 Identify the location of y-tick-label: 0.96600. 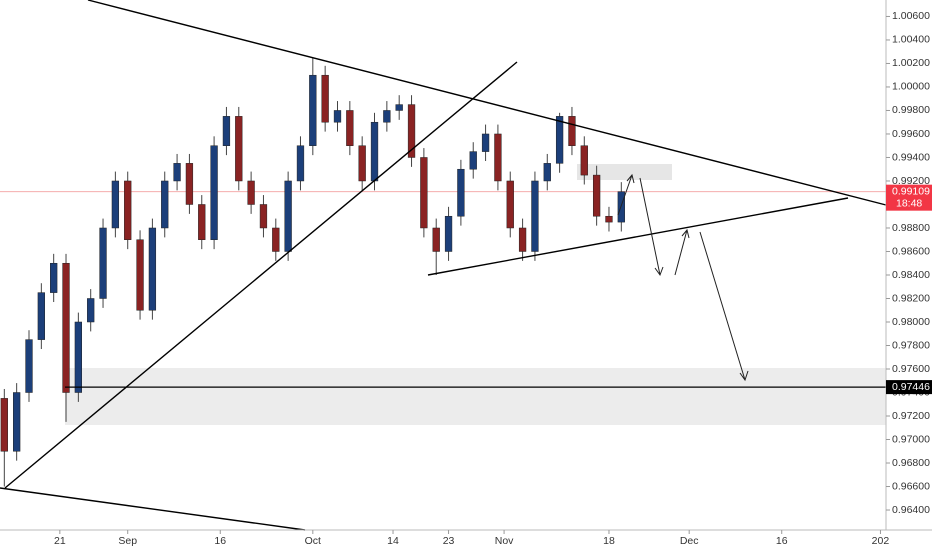
(911, 486).